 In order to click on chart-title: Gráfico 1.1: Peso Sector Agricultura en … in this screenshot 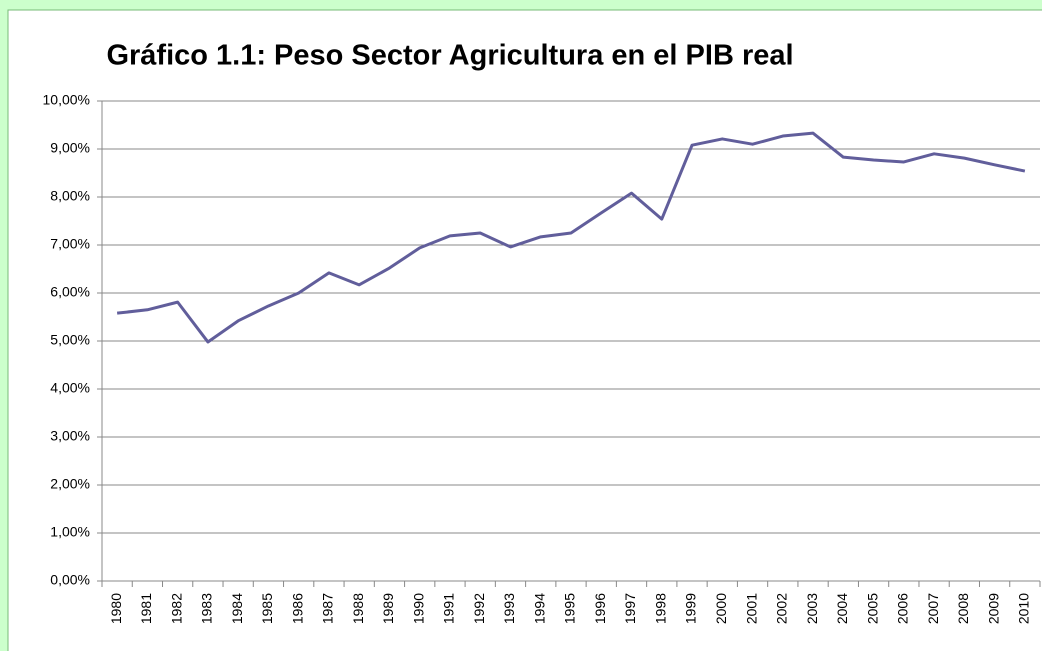, I will do `click(449, 56)`.